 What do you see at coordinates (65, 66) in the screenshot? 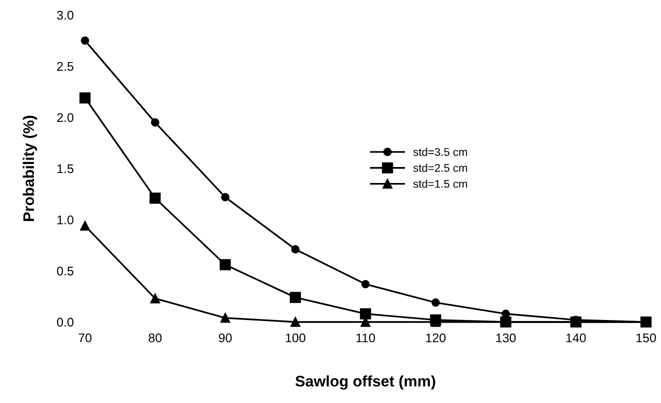
I see `y-tick-label: 2.5` at bounding box center [65, 66].